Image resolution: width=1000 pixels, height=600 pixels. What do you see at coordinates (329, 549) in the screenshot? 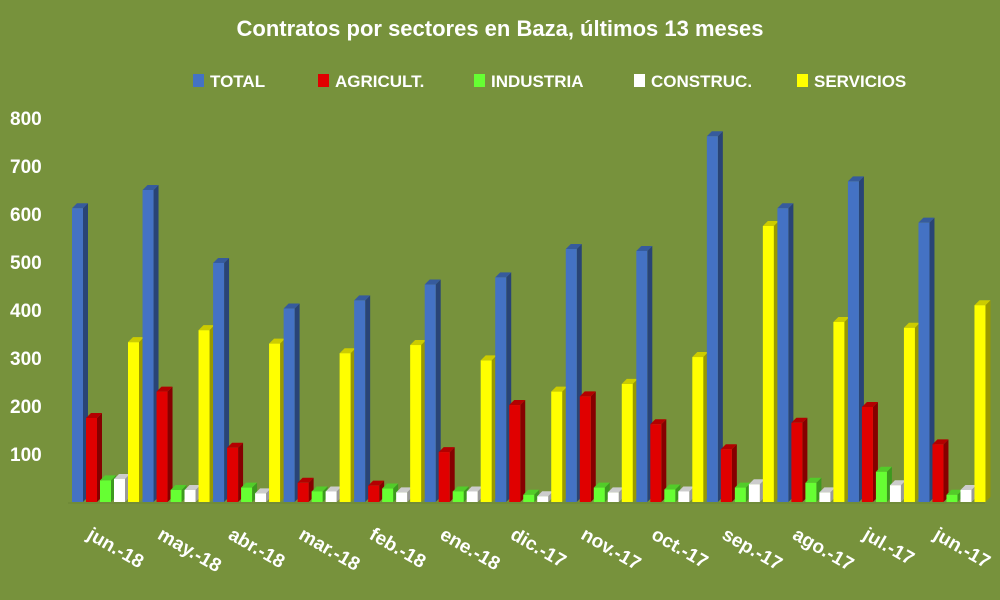
I see `x-tick-label: mar.-18` at bounding box center [329, 549].